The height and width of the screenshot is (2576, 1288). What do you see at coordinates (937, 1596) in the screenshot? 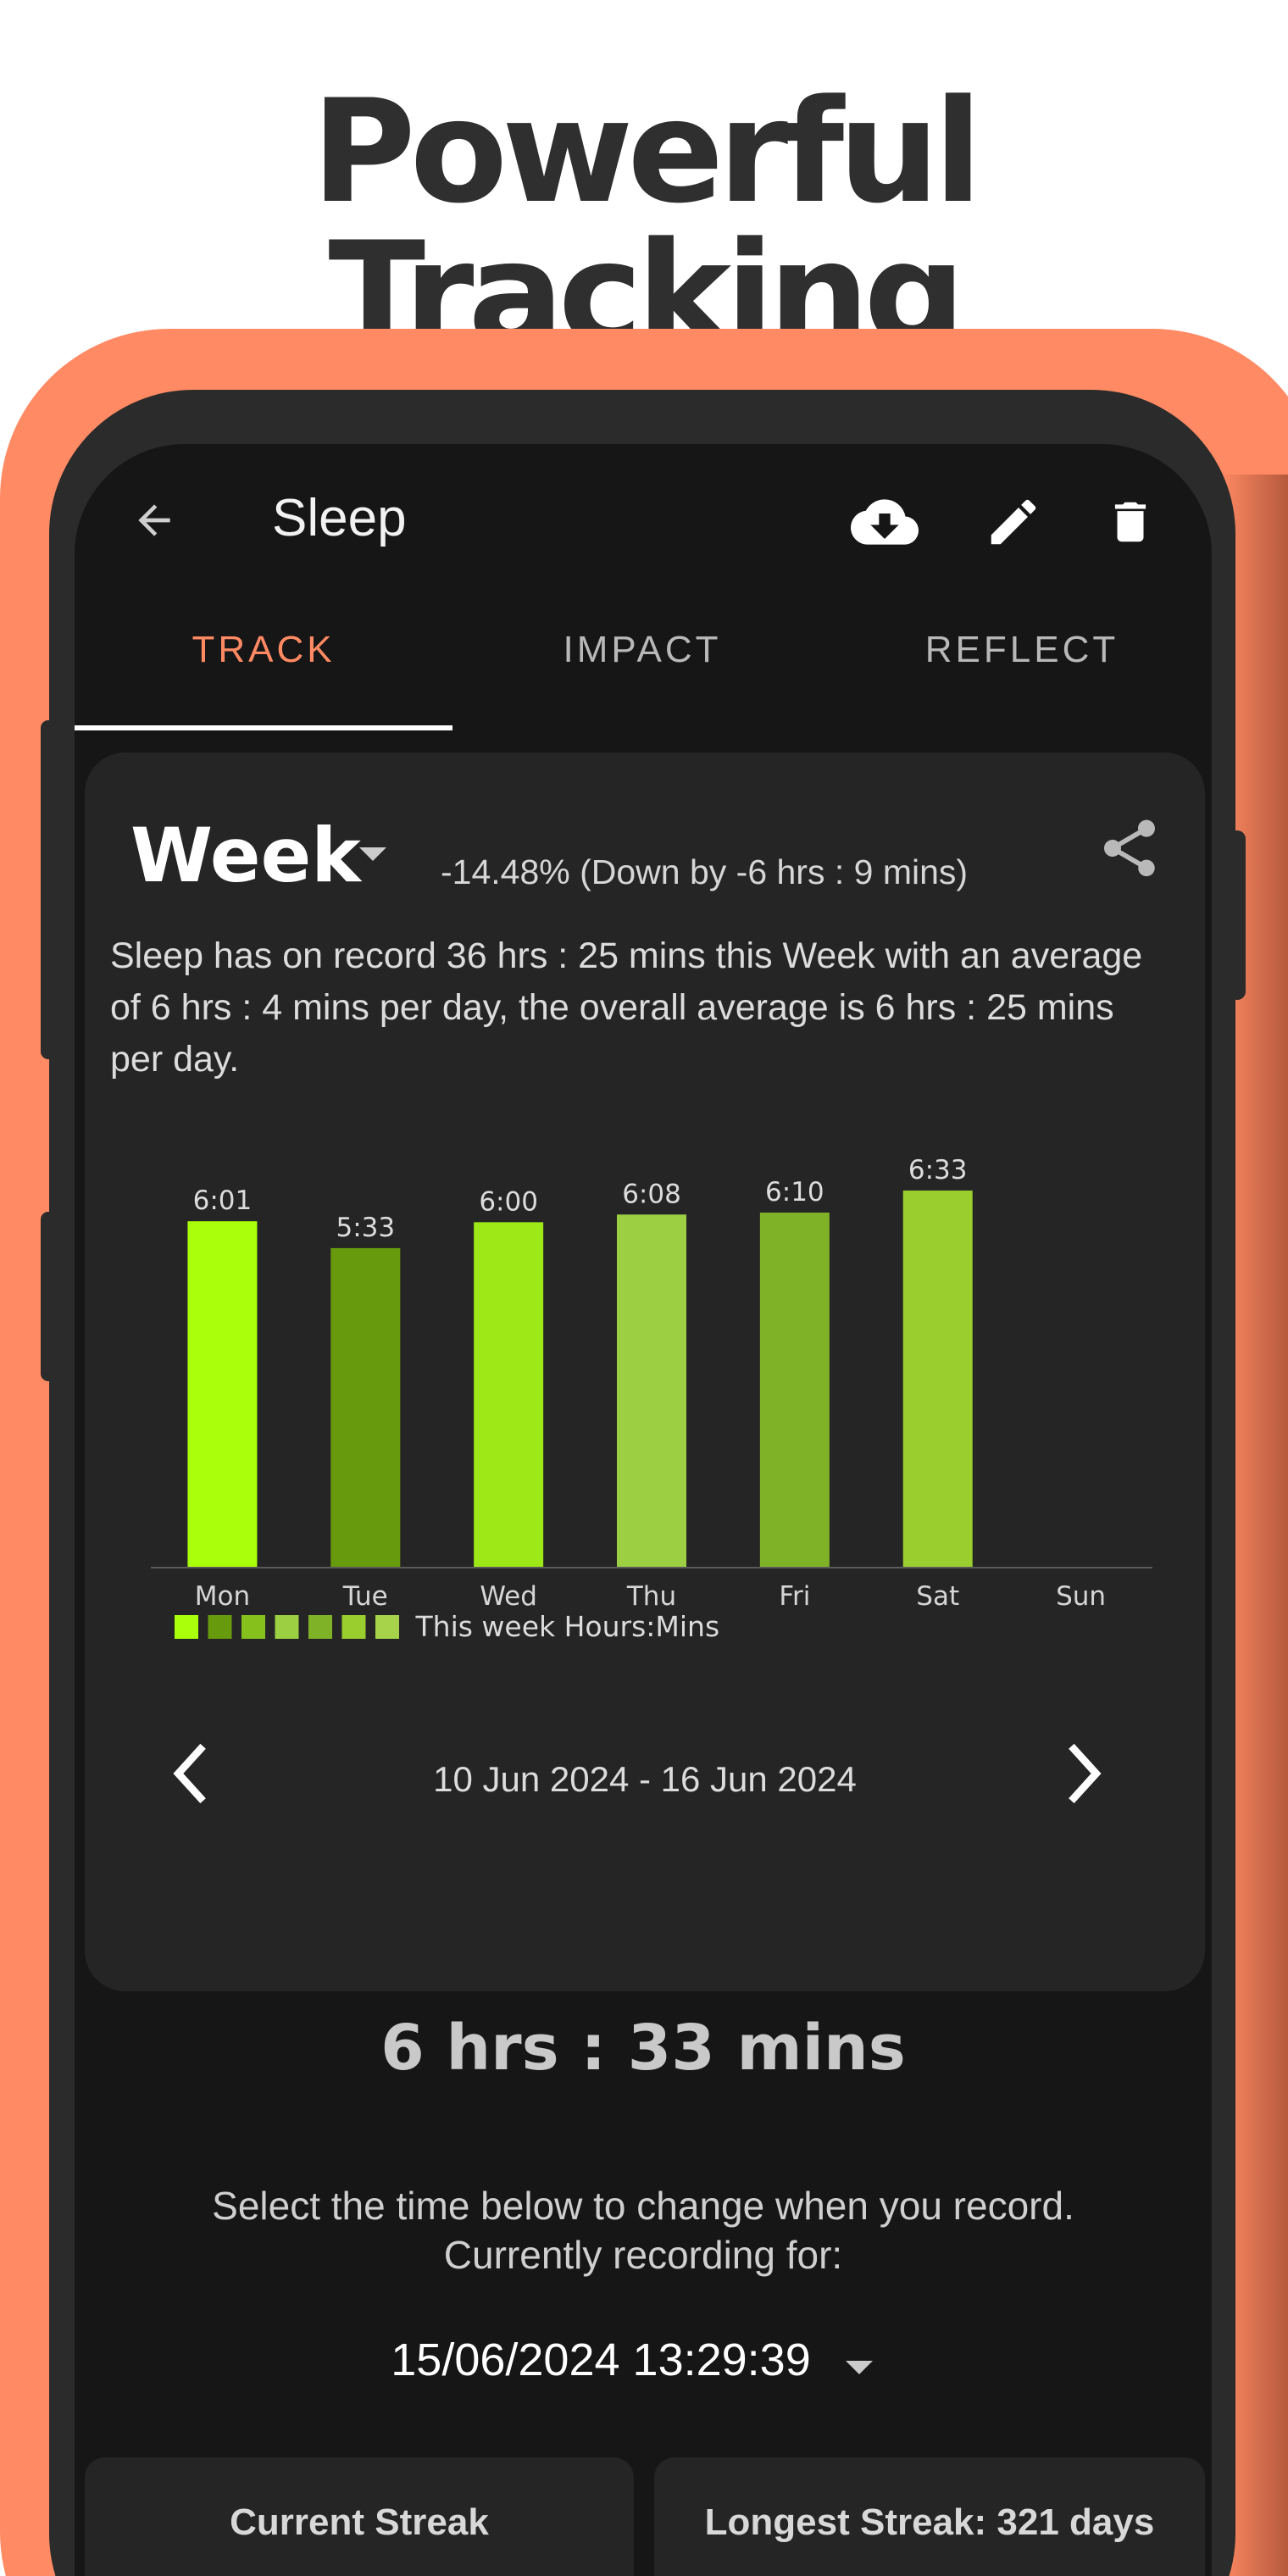
I see `x-tick-sat: Sat` at bounding box center [937, 1596].